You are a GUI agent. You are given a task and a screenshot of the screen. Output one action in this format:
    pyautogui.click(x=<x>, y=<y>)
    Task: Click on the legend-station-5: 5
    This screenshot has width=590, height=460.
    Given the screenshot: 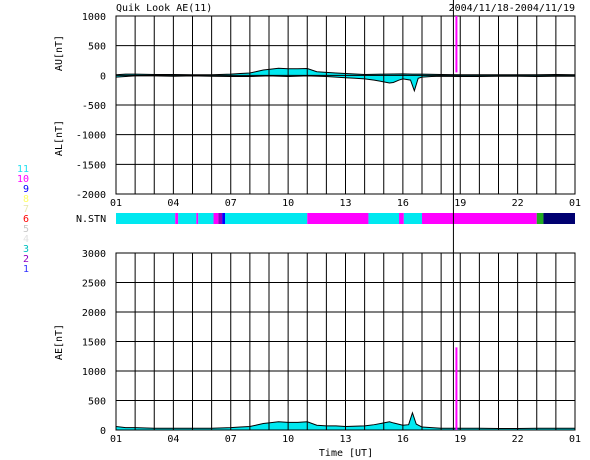 What is the action you would take?
    pyautogui.click(x=26, y=229)
    